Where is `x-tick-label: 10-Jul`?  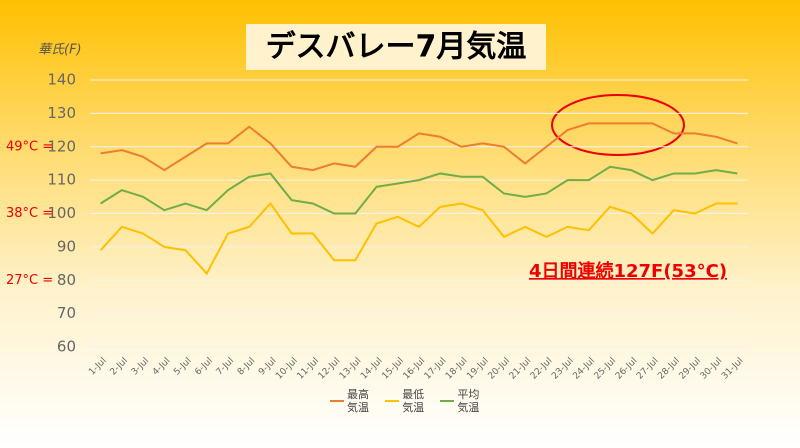
x-tick-label: 10-Jul is located at coordinates (287, 369).